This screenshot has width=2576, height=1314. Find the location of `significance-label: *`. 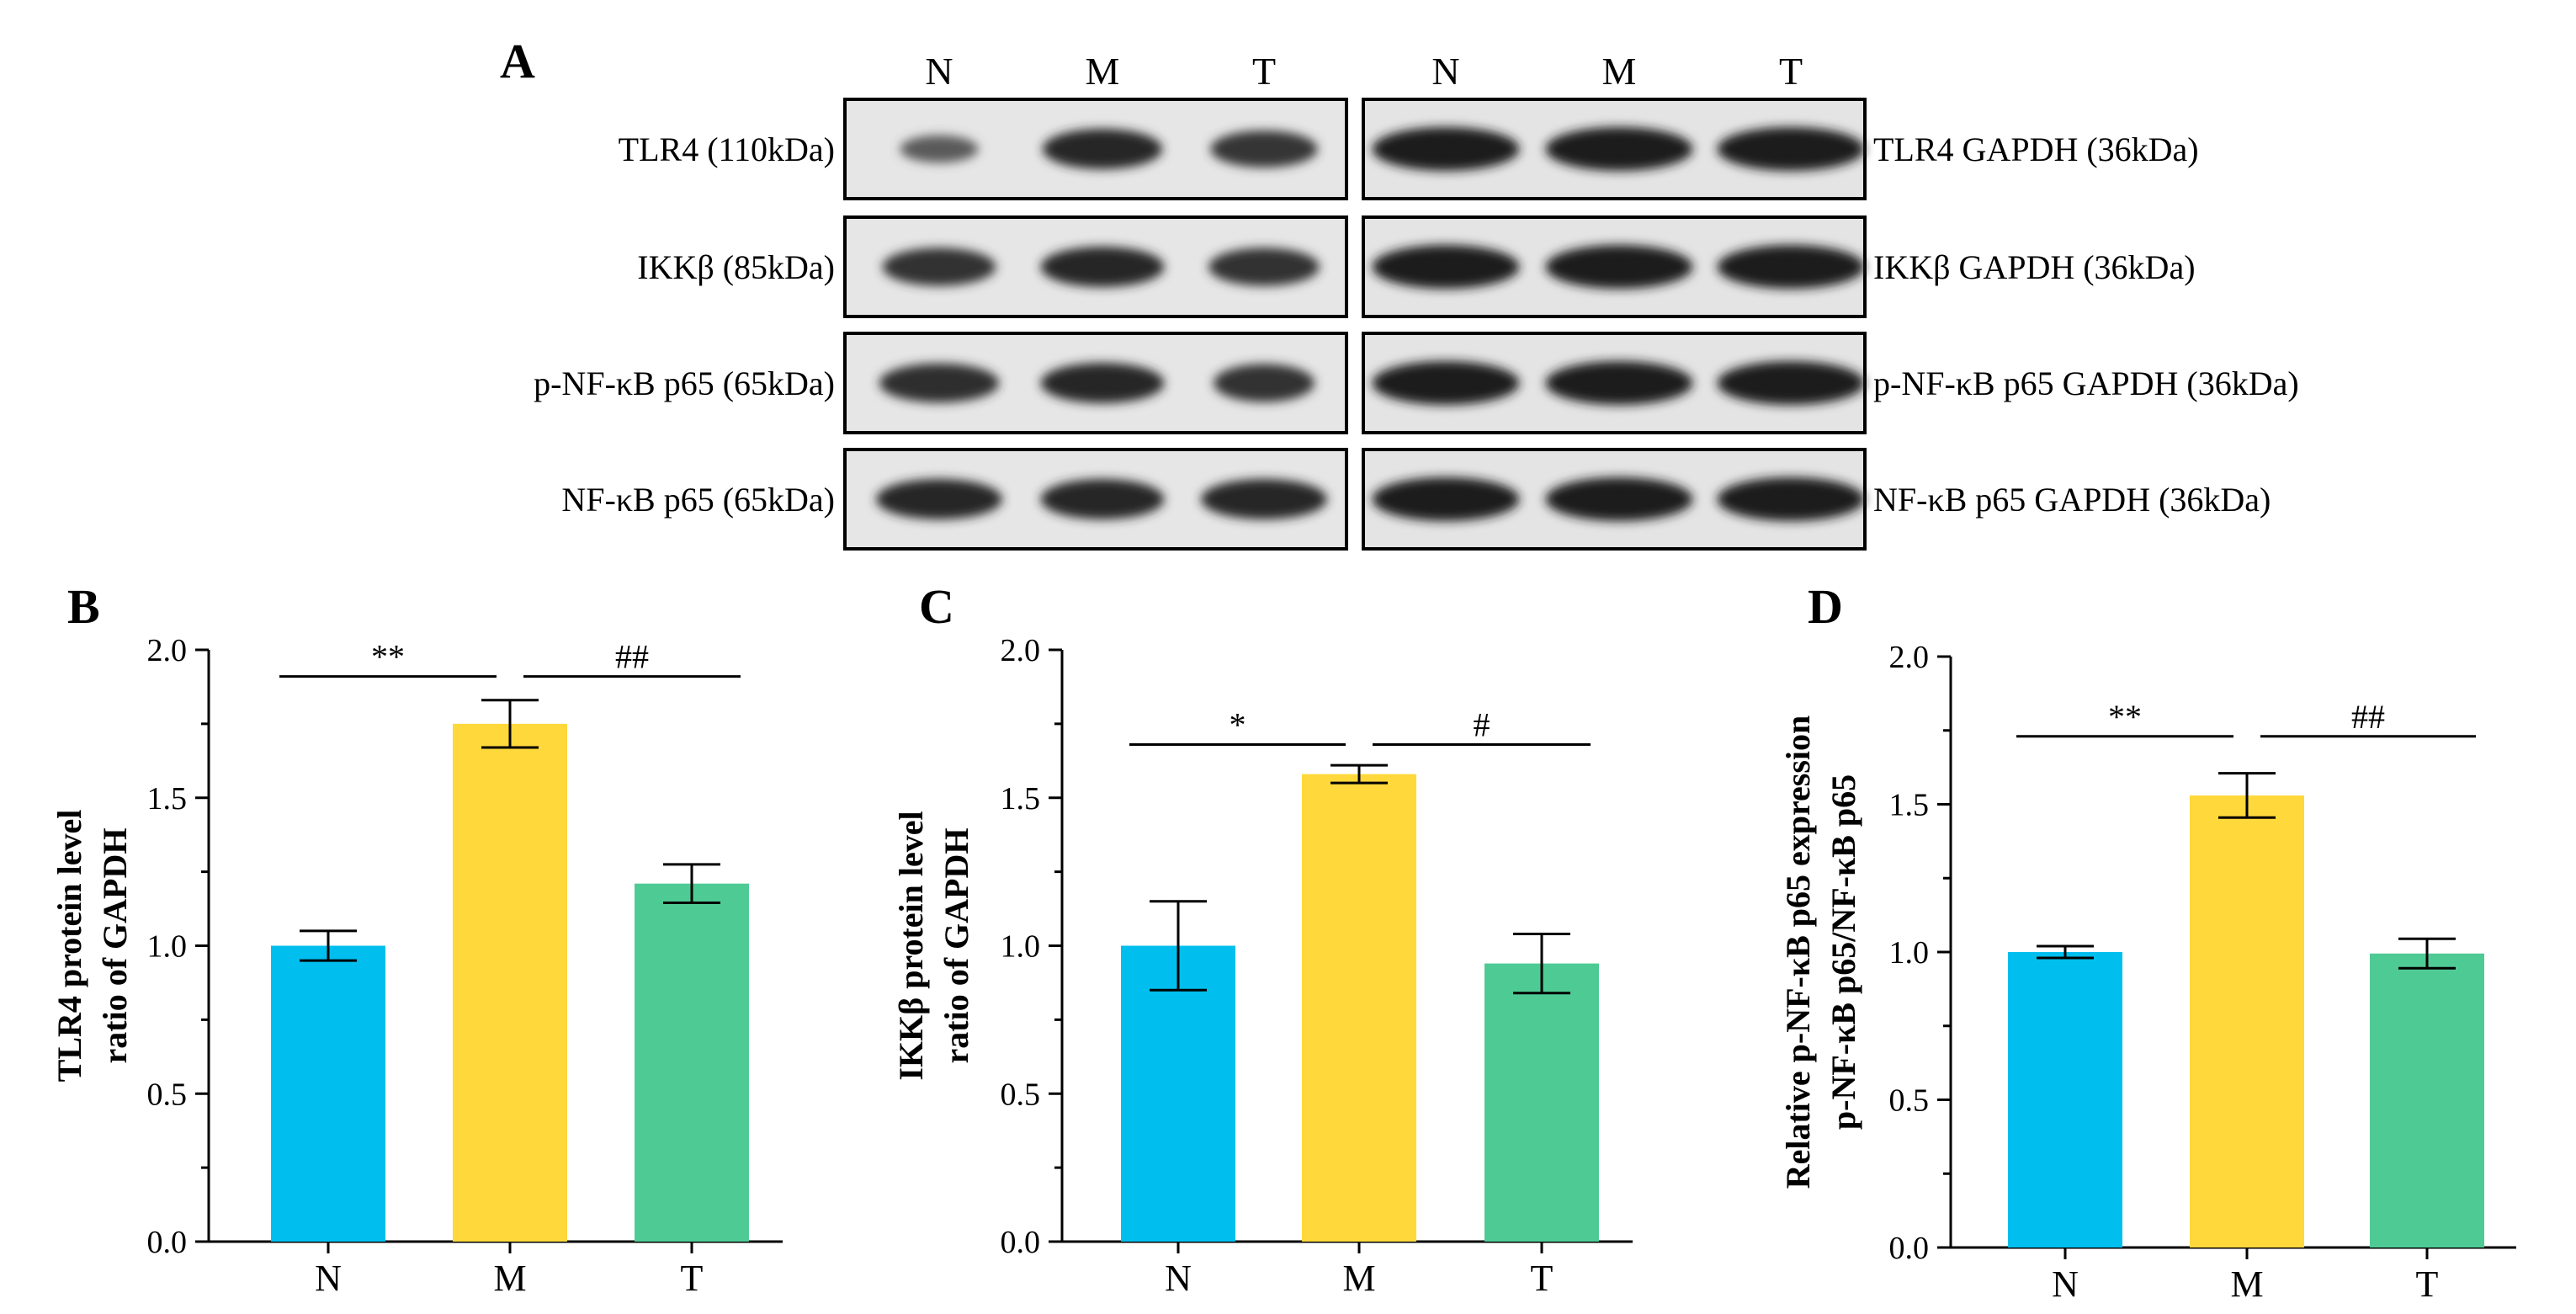

significance-label: * is located at coordinates (1238, 724).